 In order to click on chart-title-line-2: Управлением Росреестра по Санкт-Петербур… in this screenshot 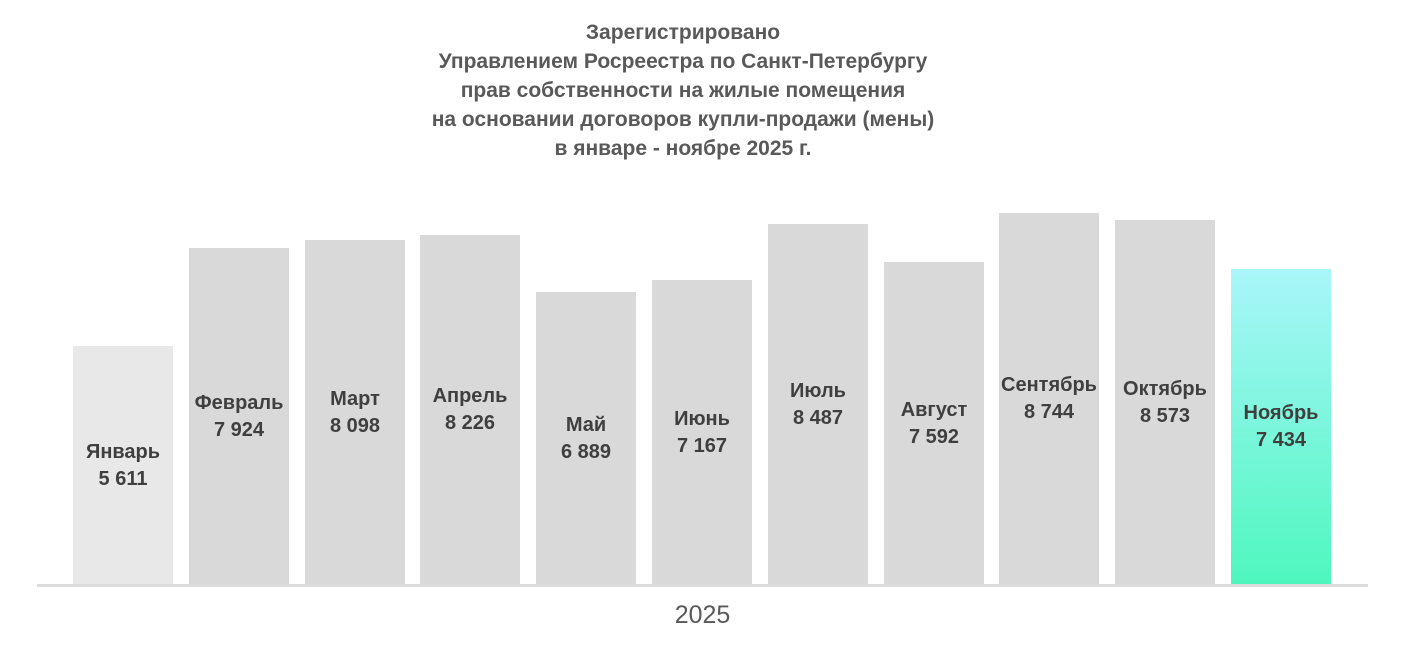, I will do `click(683, 61)`.